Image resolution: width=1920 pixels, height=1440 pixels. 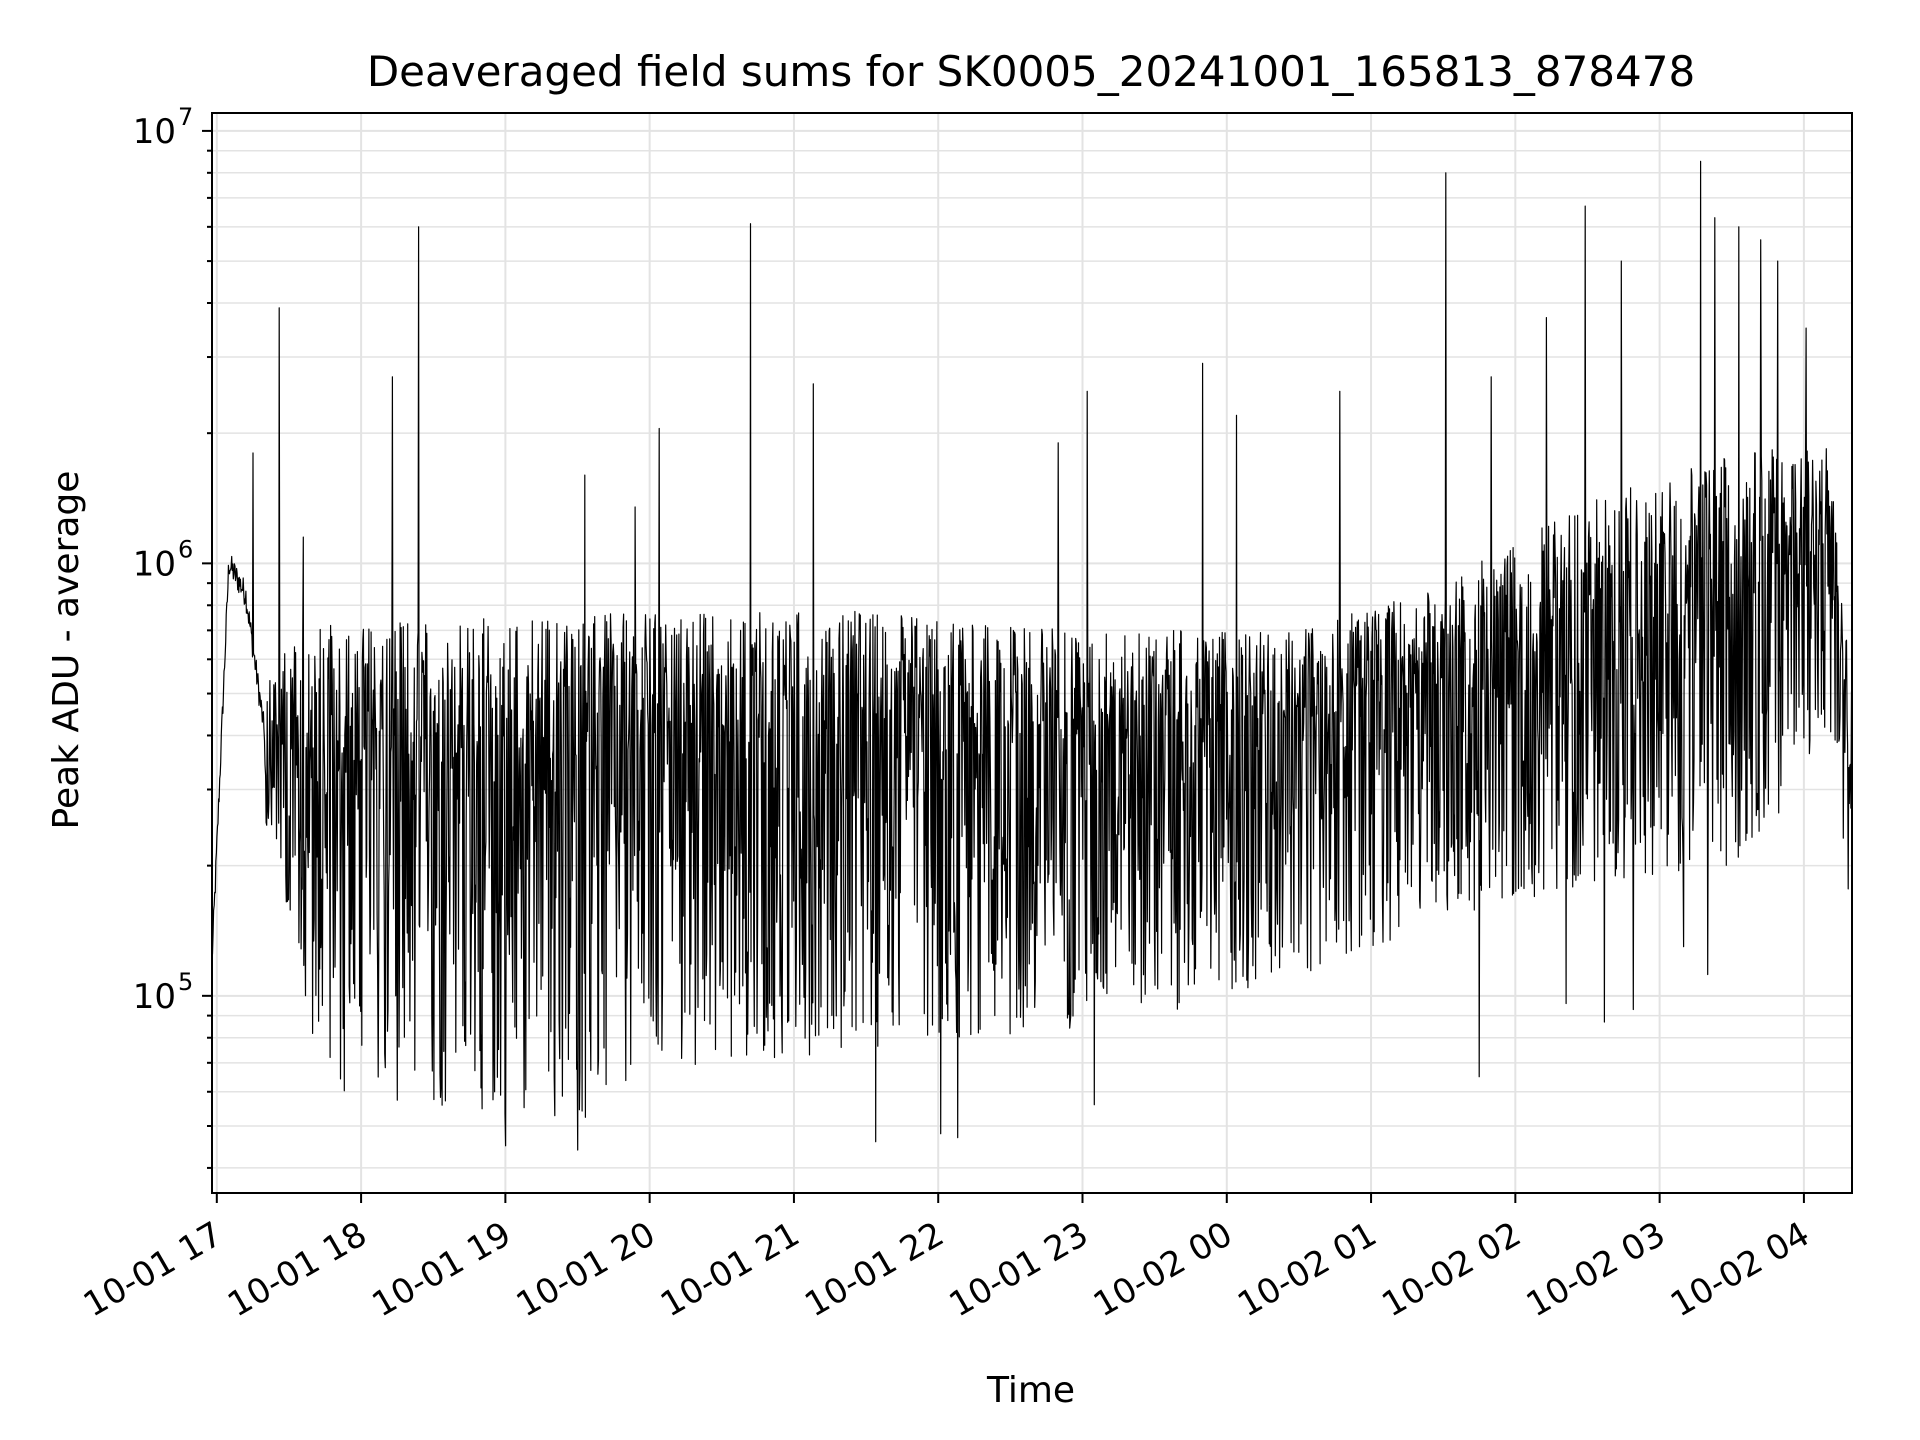 I want to click on y-tick-label-exponent: 6, so click(x=185, y=549).